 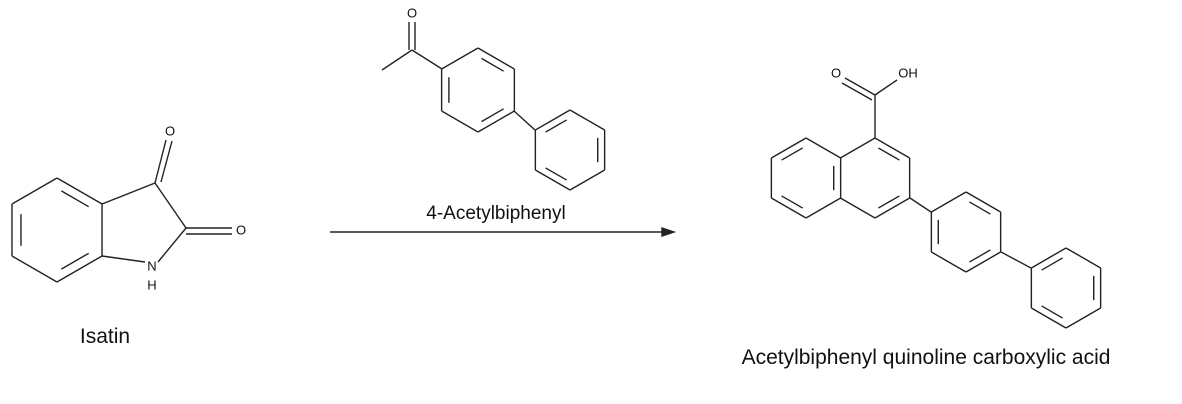 What do you see at coordinates (151, 284) in the screenshot?
I see `atom-label: H` at bounding box center [151, 284].